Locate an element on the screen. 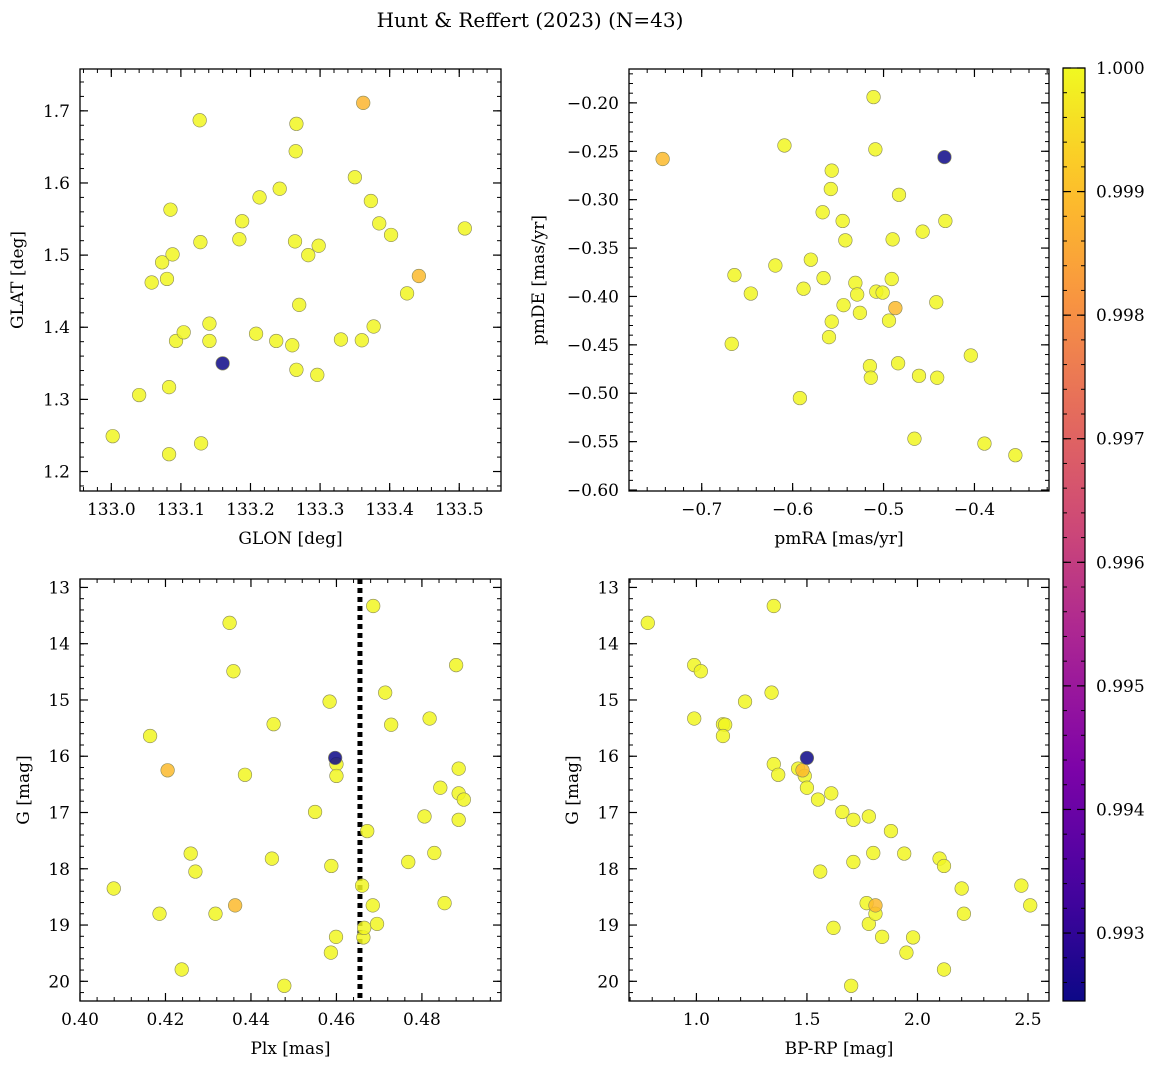 This screenshot has height=1068, width=1161. y-tick-label: 1.4 is located at coordinates (56, 328).